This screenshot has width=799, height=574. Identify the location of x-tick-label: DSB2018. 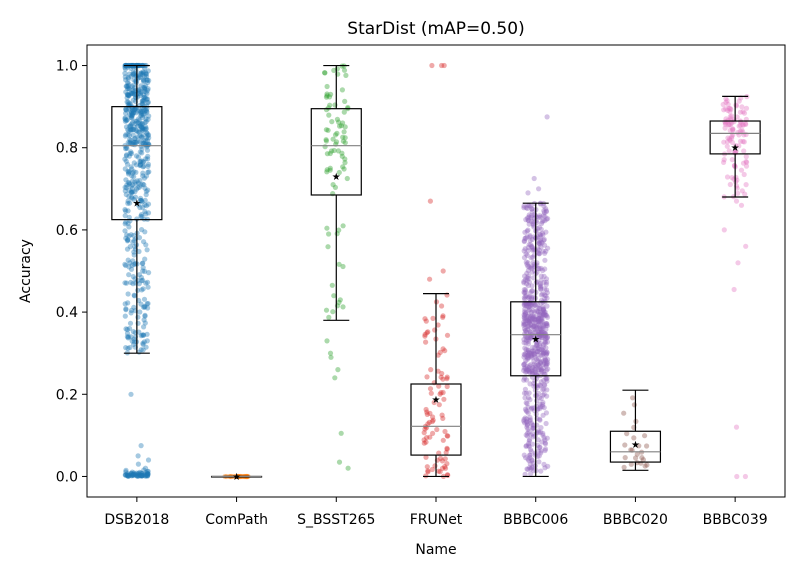
(136, 520).